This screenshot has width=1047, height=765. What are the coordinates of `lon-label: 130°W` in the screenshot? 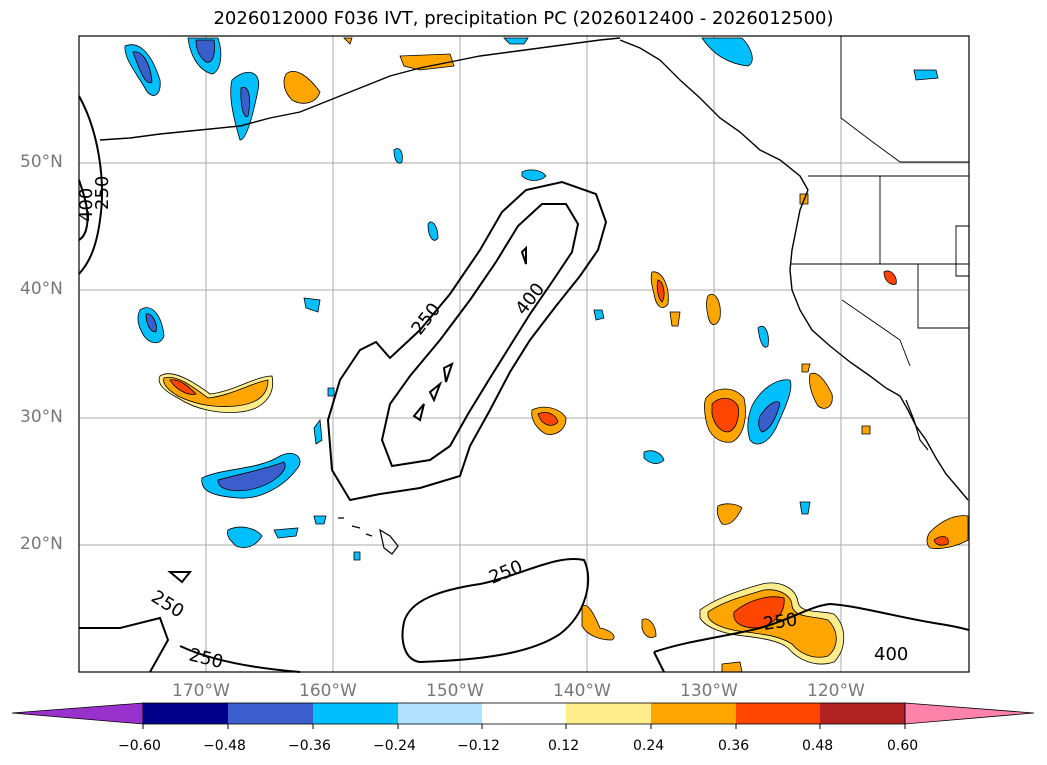 It's located at (709, 691).